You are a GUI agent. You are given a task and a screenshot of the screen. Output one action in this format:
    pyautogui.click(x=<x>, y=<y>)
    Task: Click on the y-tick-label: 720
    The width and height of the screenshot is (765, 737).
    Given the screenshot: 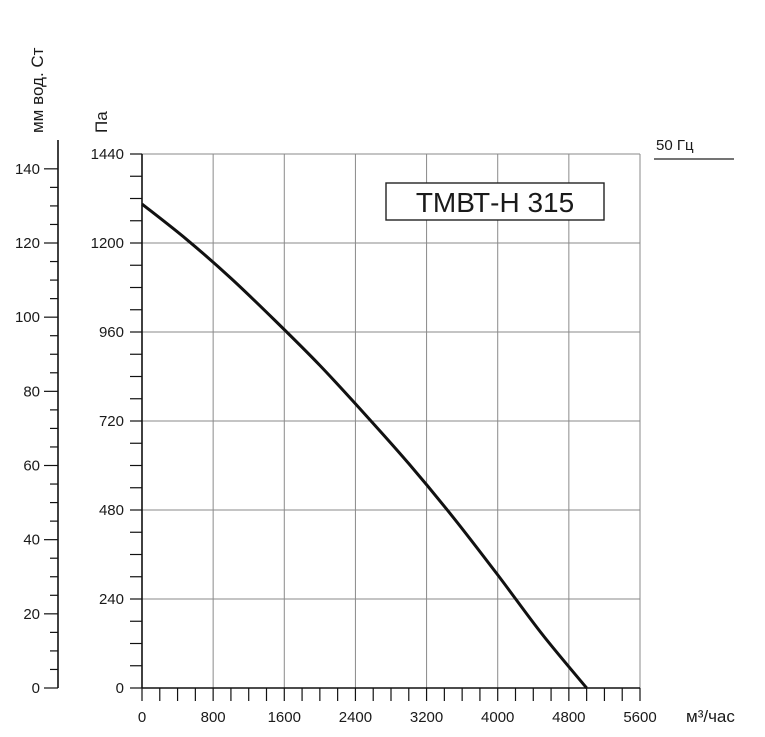 What is the action you would take?
    pyautogui.click(x=111, y=421)
    